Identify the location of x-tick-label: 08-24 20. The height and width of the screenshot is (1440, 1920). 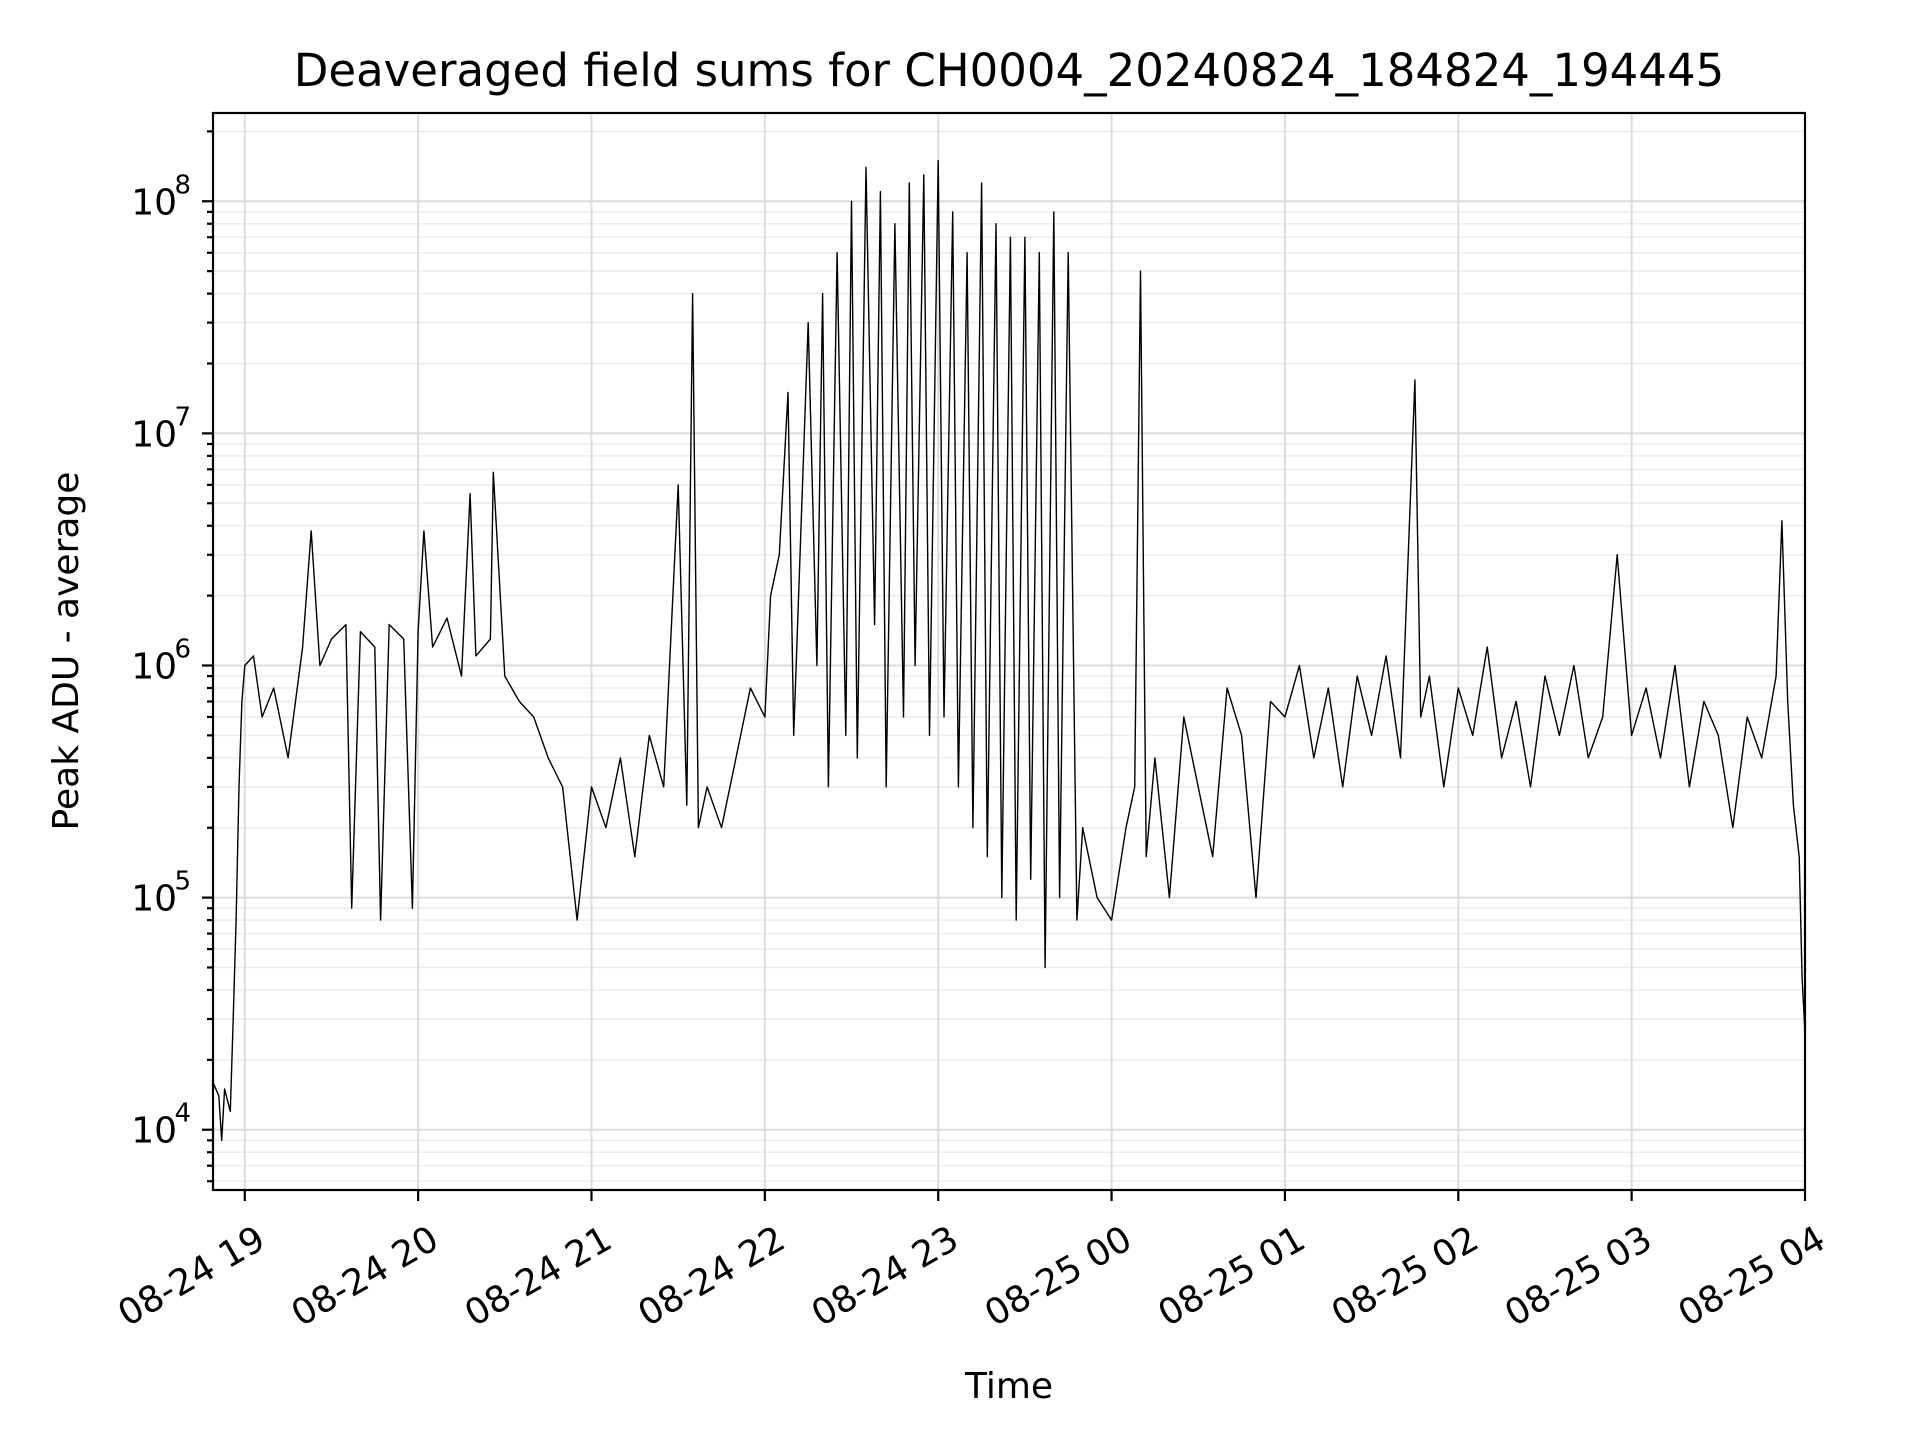
(365, 1276).